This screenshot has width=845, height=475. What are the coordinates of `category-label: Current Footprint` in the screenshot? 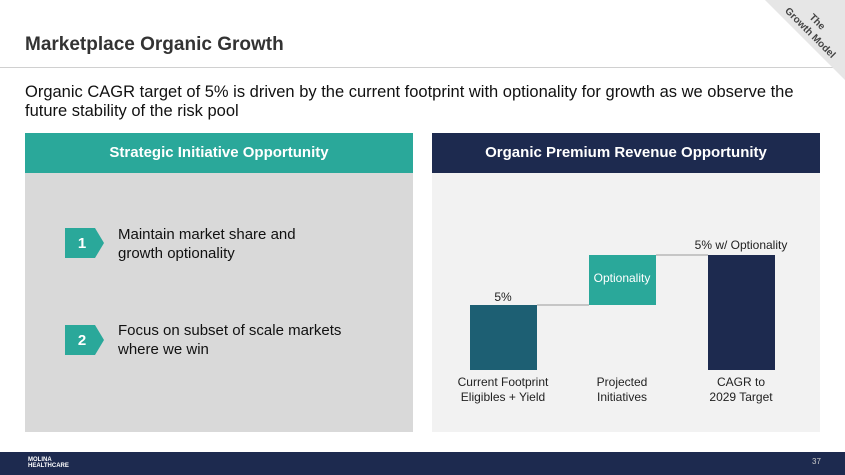 It's located at (503, 382).